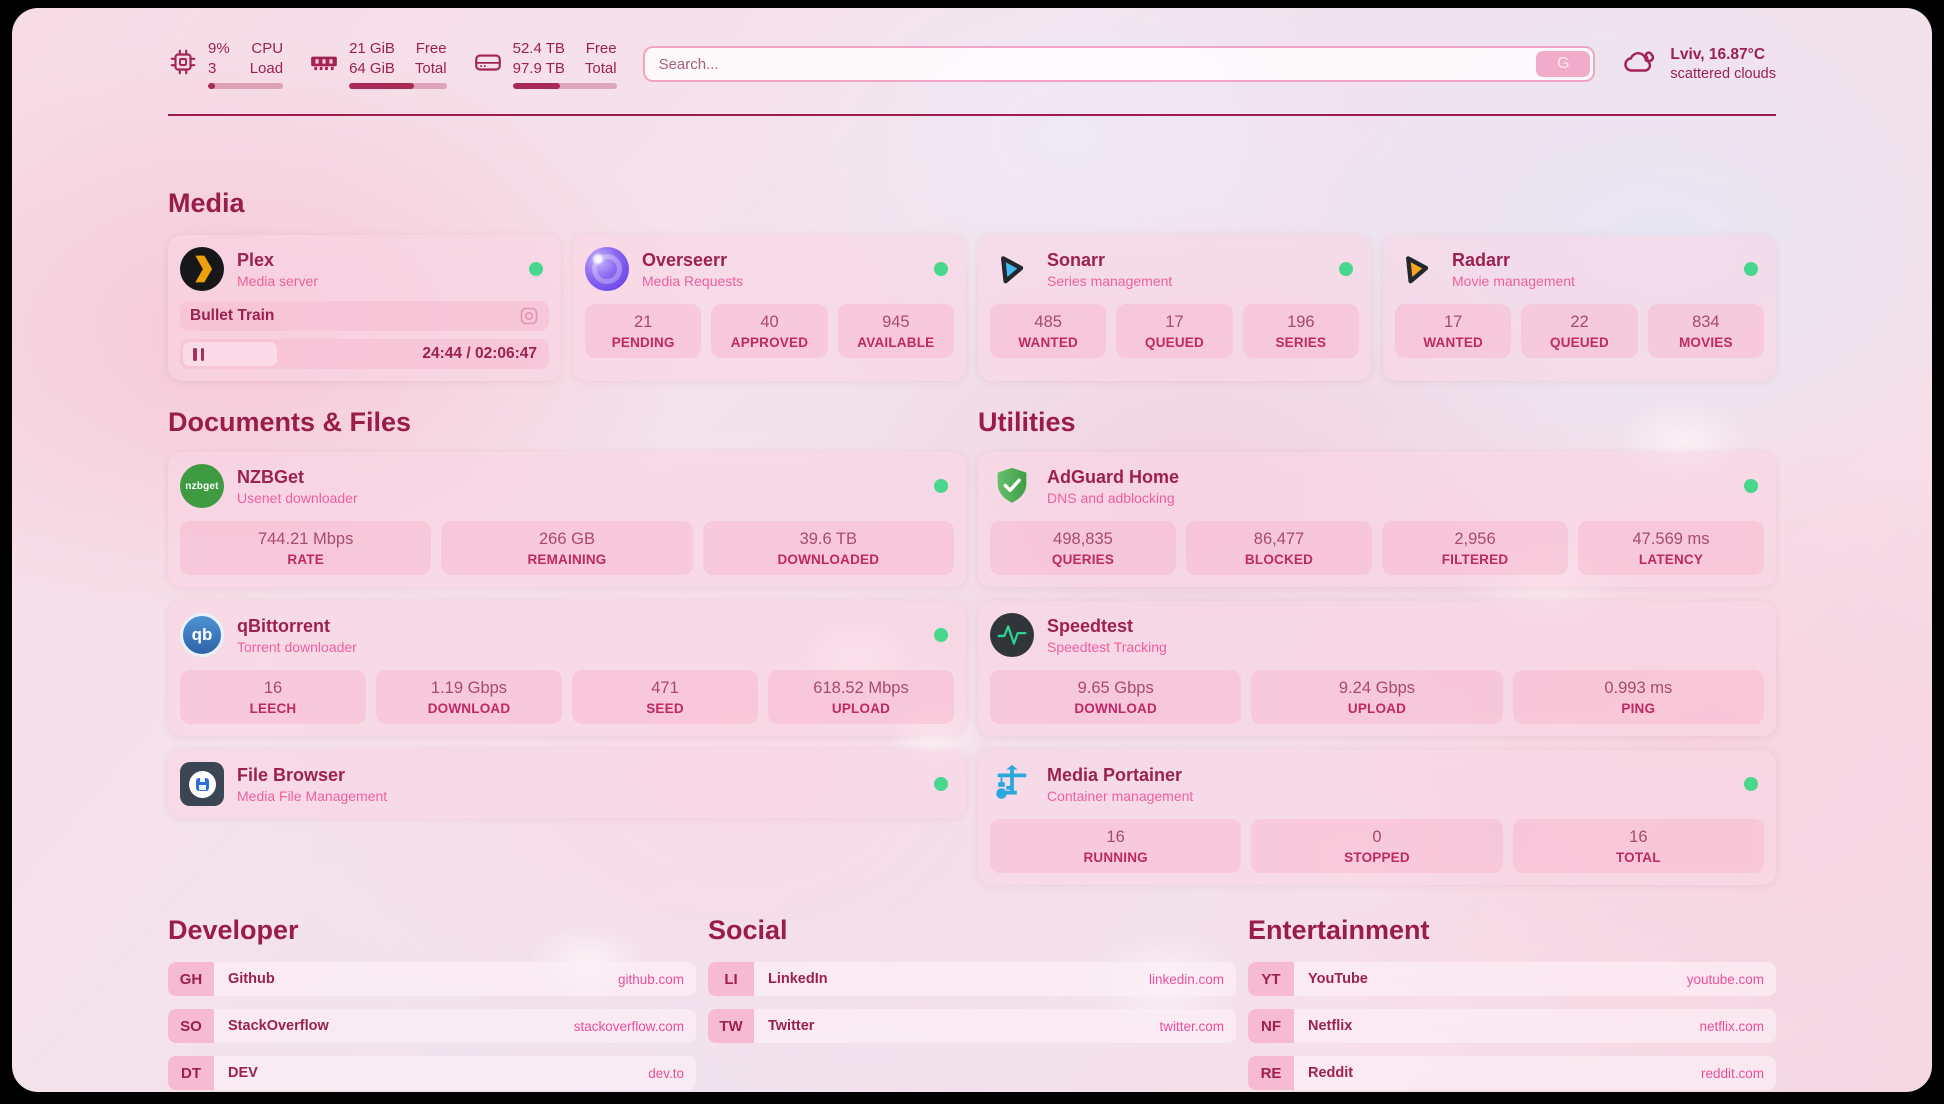 The image size is (1944, 1104). Describe the element at coordinates (364, 316) in the screenshot. I see `now-playing-row: Bullet Train` at that location.